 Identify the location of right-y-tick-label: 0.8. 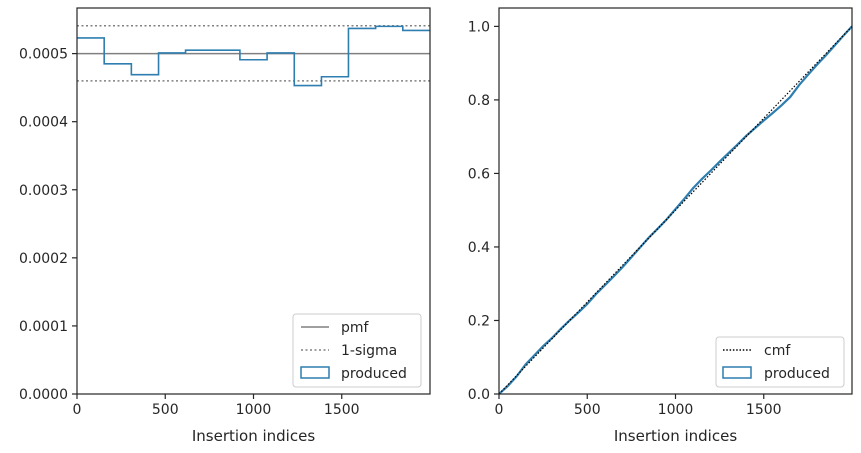
(479, 101).